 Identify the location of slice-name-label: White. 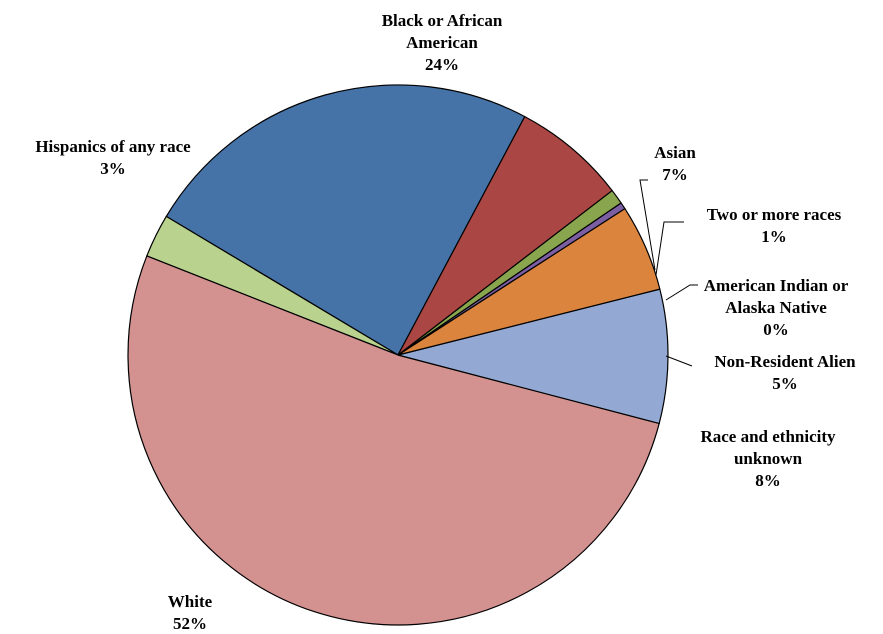
(190, 601).